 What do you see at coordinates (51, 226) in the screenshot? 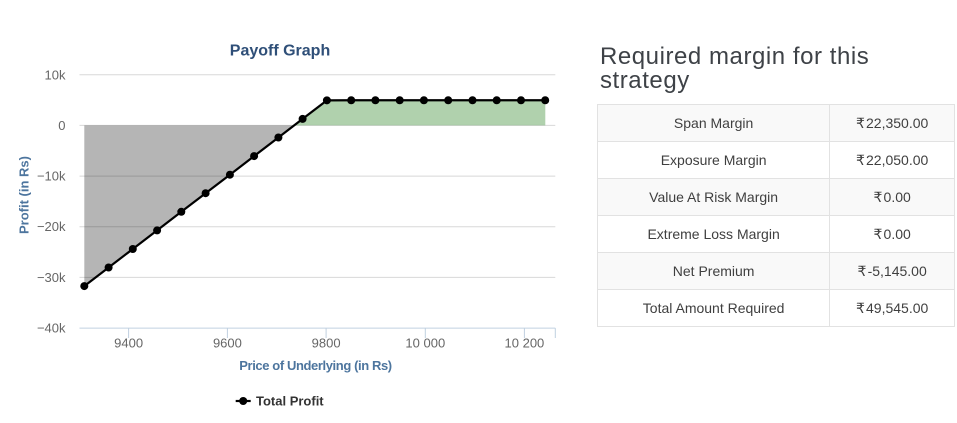
I see `svg-text: −20k` at bounding box center [51, 226].